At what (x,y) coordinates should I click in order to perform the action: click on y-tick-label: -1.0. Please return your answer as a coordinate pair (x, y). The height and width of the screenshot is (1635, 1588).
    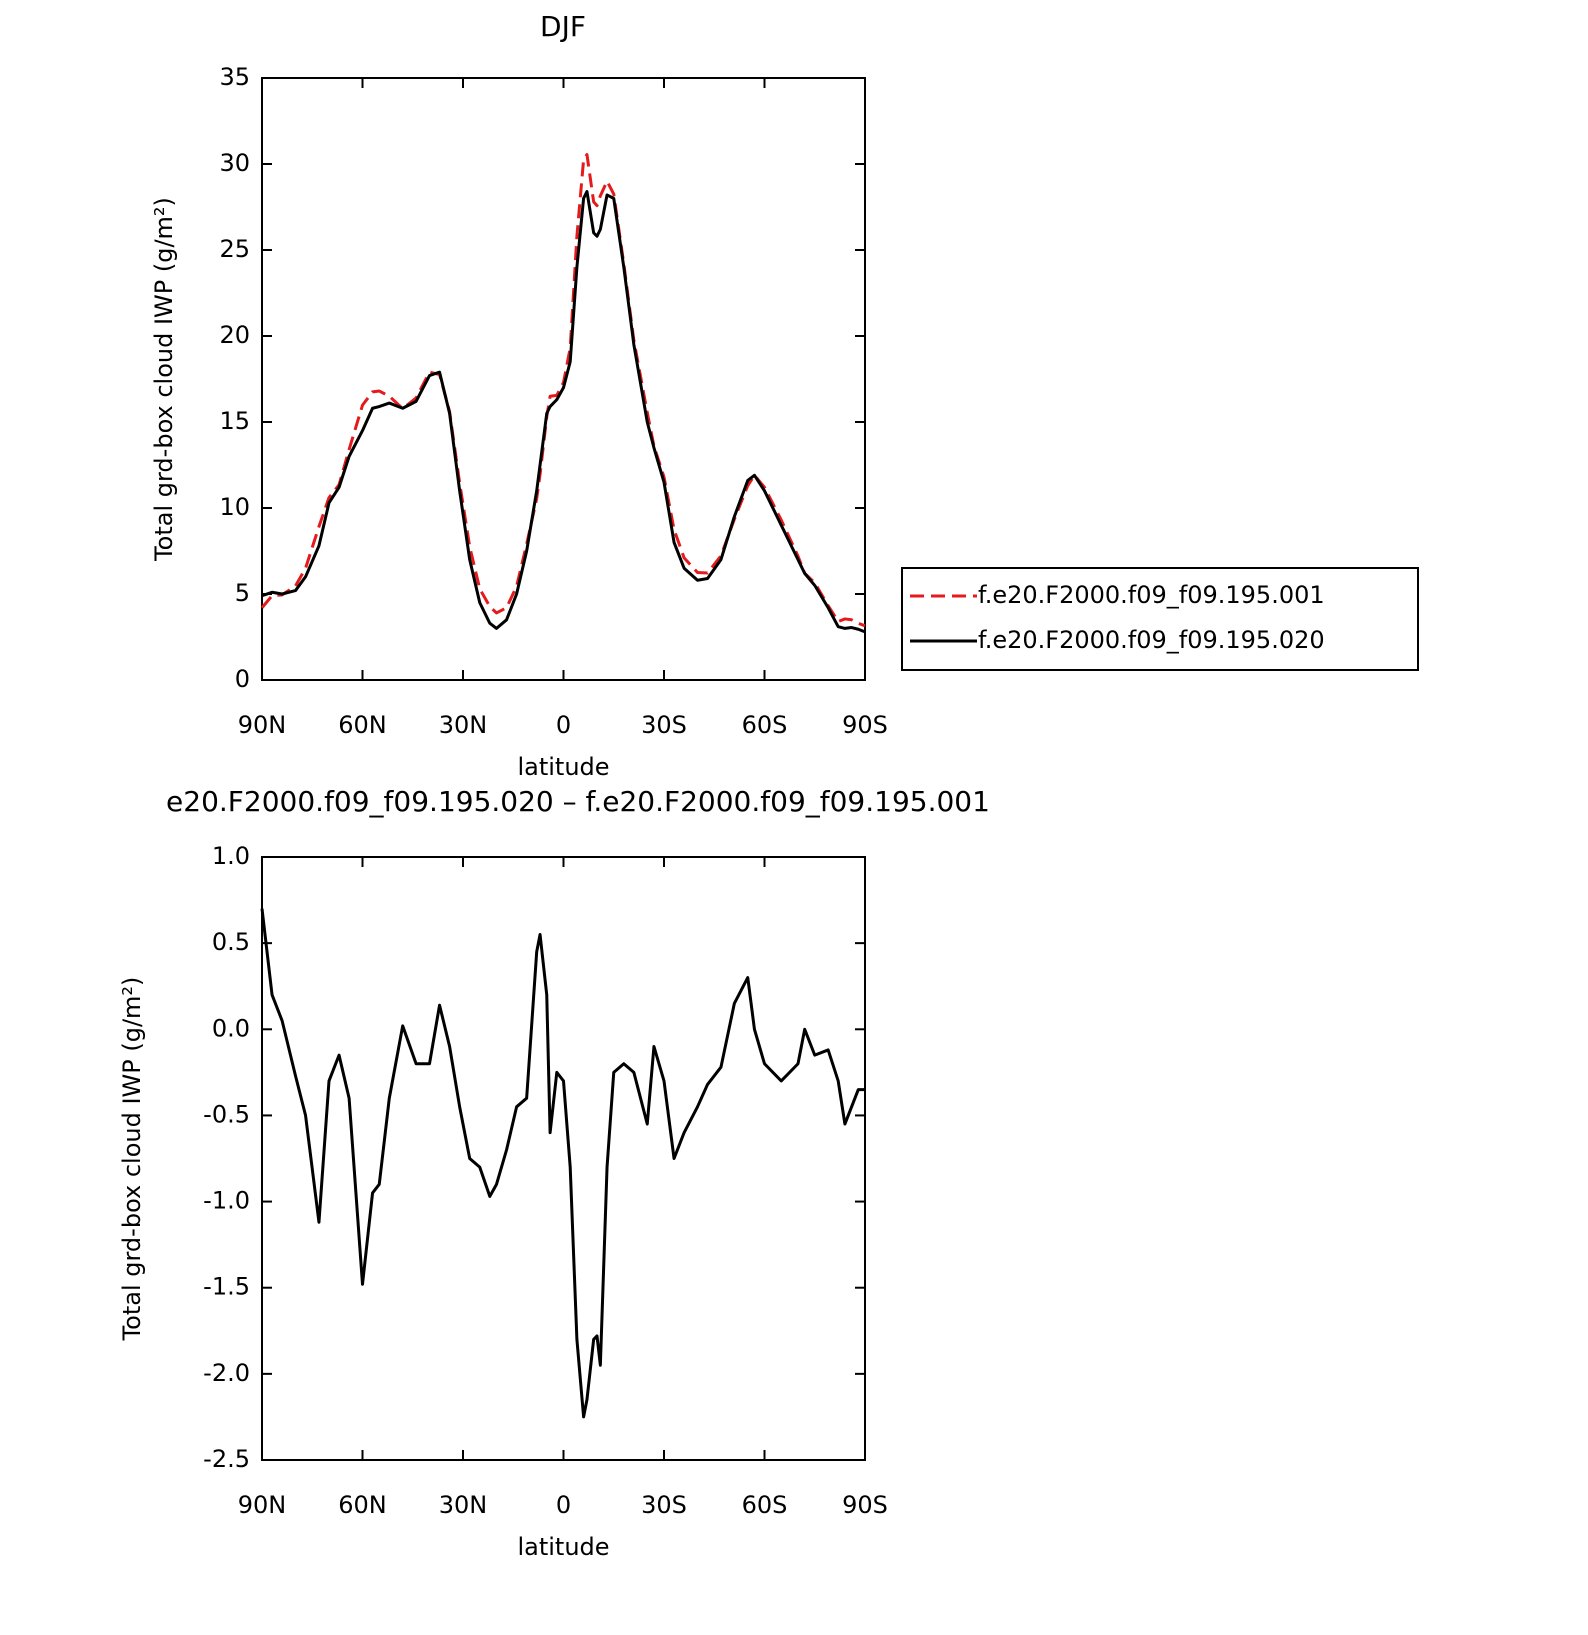
    Looking at the image, I should click on (226, 1201).